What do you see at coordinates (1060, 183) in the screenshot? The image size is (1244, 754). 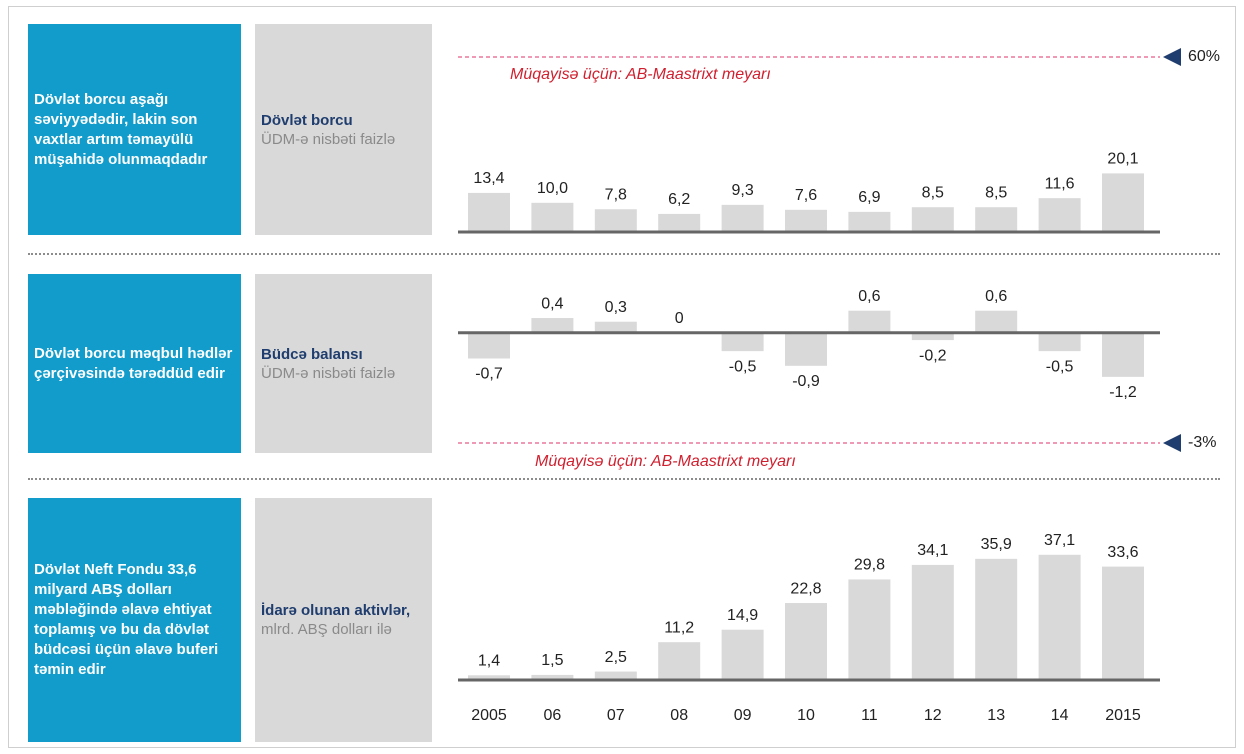 I see `value-label: 11,6` at bounding box center [1060, 183].